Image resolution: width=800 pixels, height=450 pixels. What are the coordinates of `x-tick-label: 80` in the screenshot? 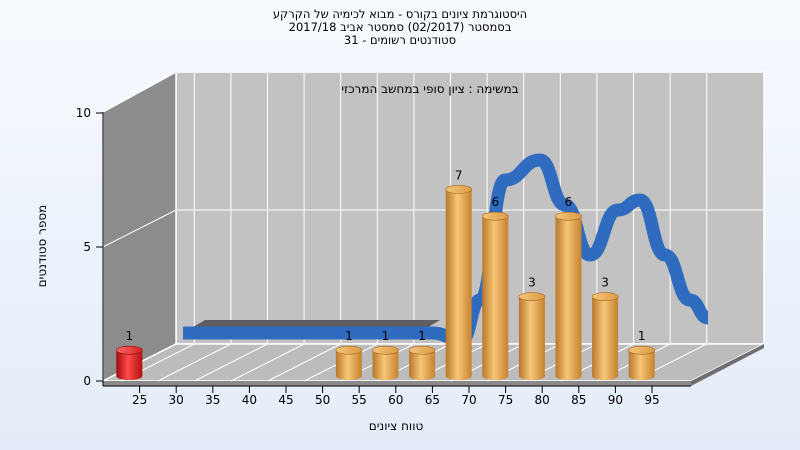 It's located at (542, 400).